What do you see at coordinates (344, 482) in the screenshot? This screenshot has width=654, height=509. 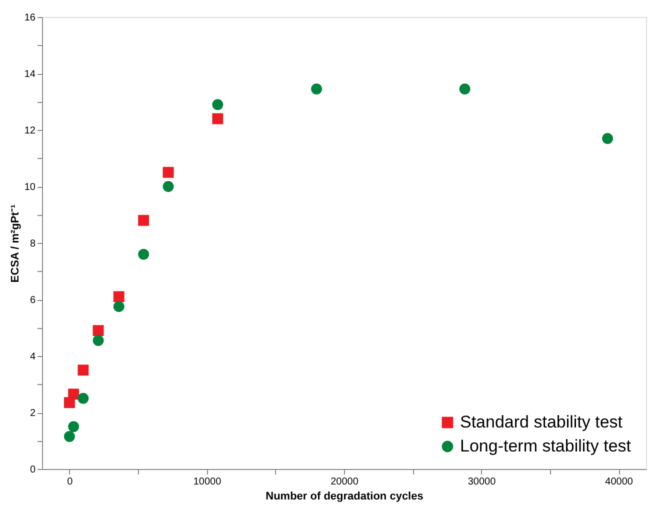 I see `x-tick-label: 20000` at bounding box center [344, 482].